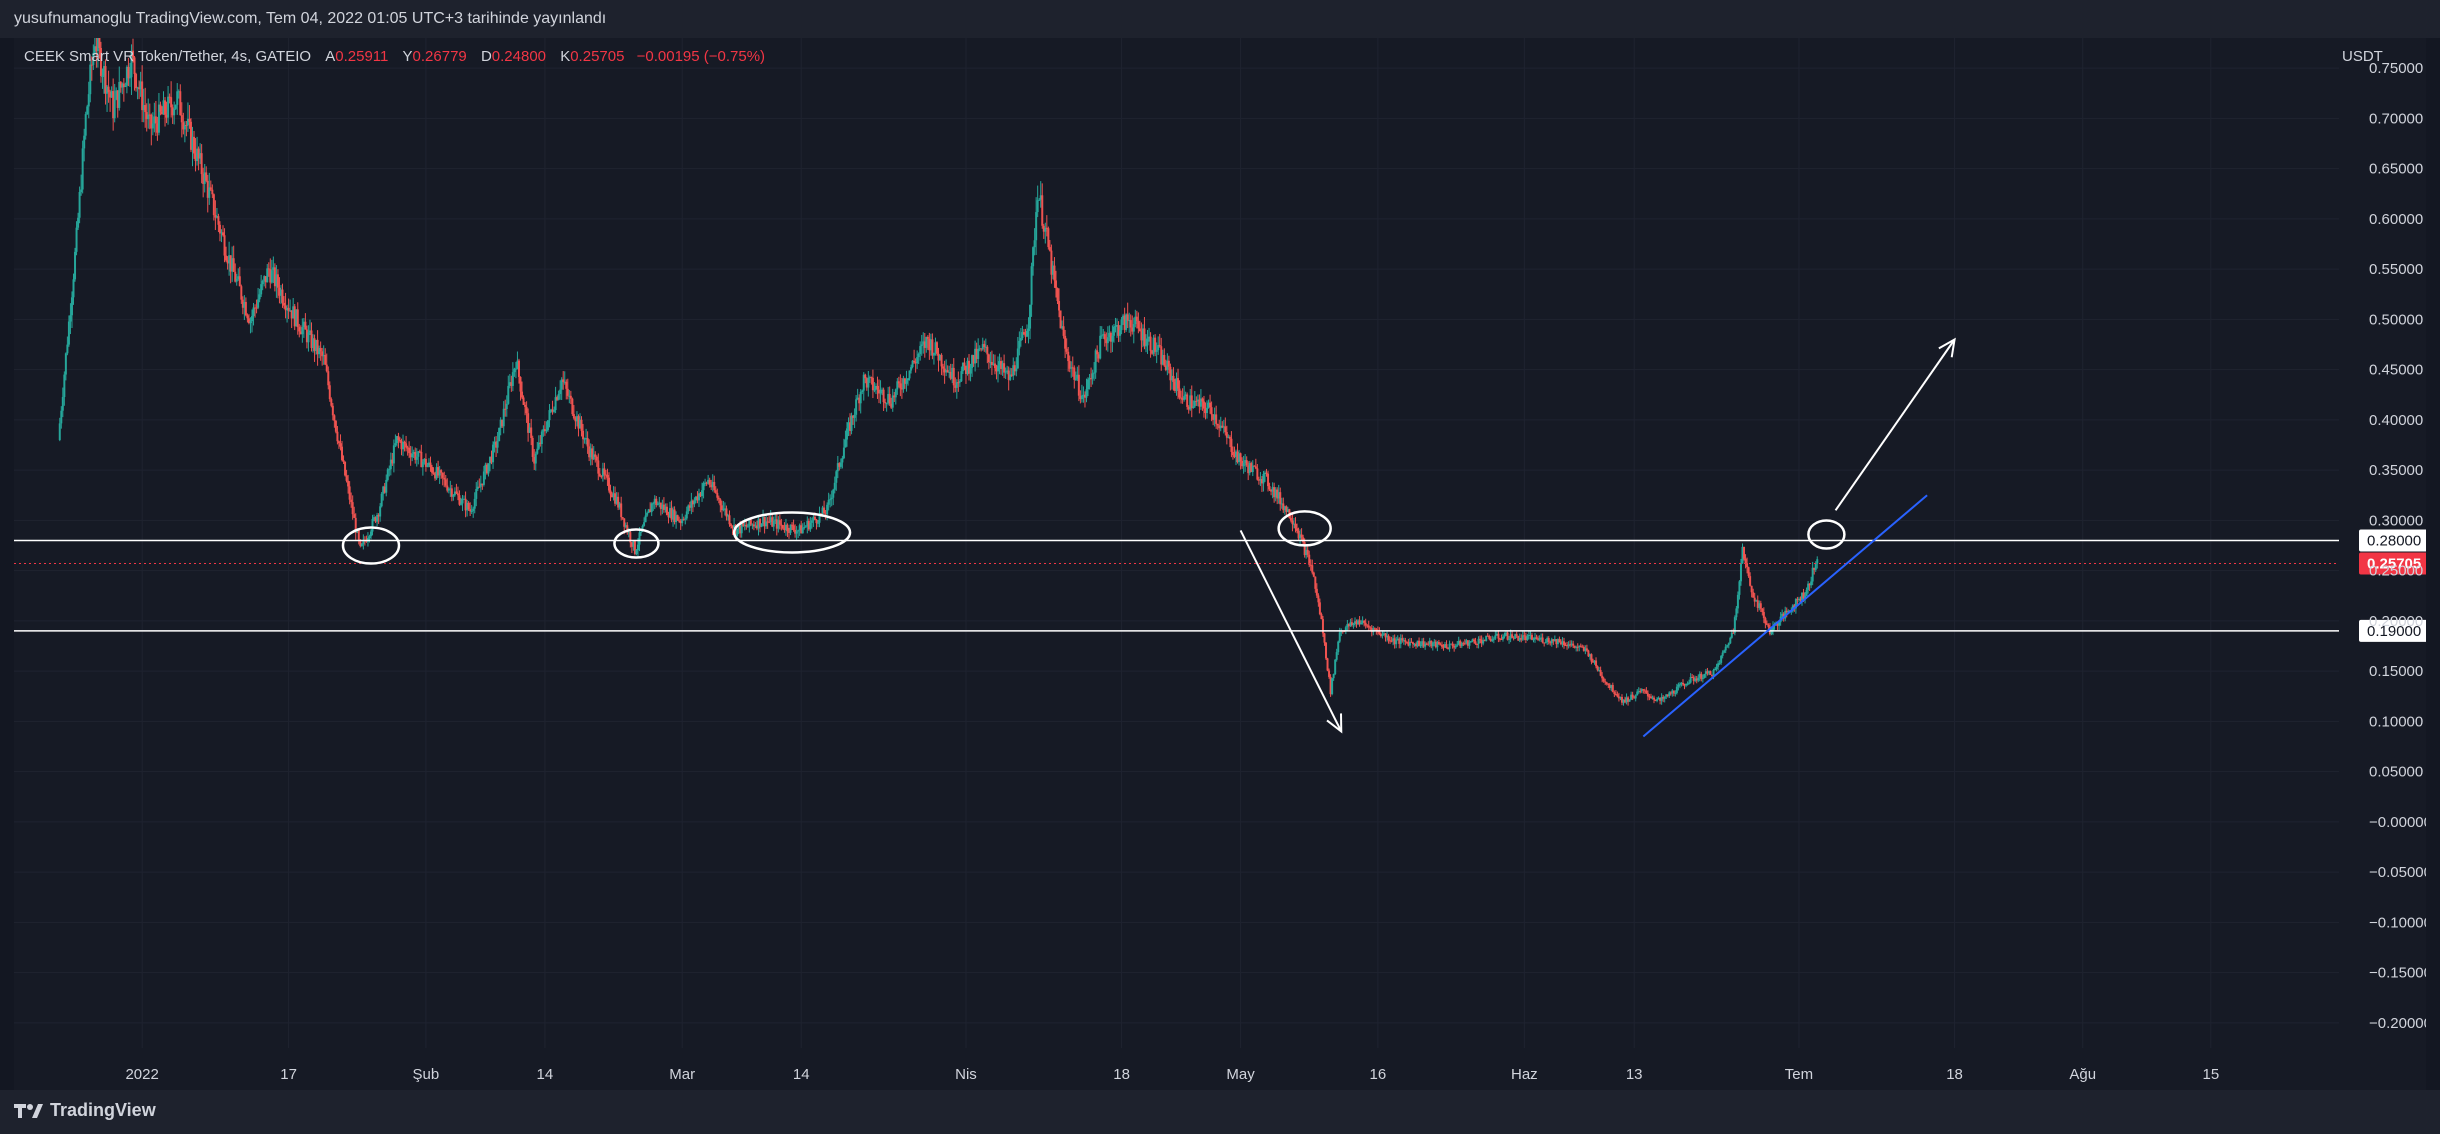 Image resolution: width=2440 pixels, height=1134 pixels. What do you see at coordinates (1220, 1112) in the screenshot?
I see `footer-bar: TradingView` at bounding box center [1220, 1112].